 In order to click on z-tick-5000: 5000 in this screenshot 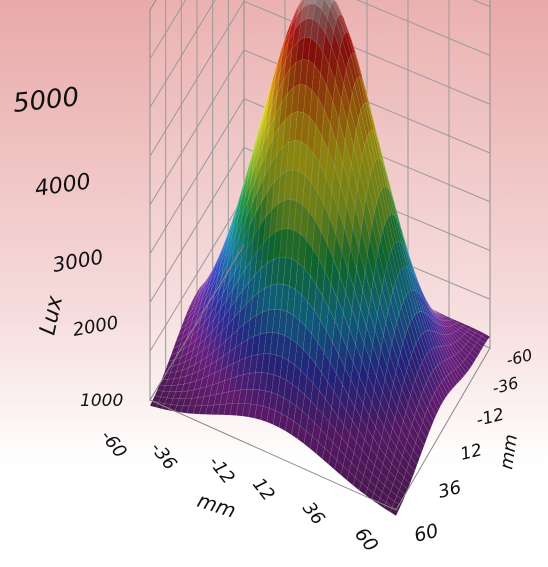, I will do `click(46, 100)`.